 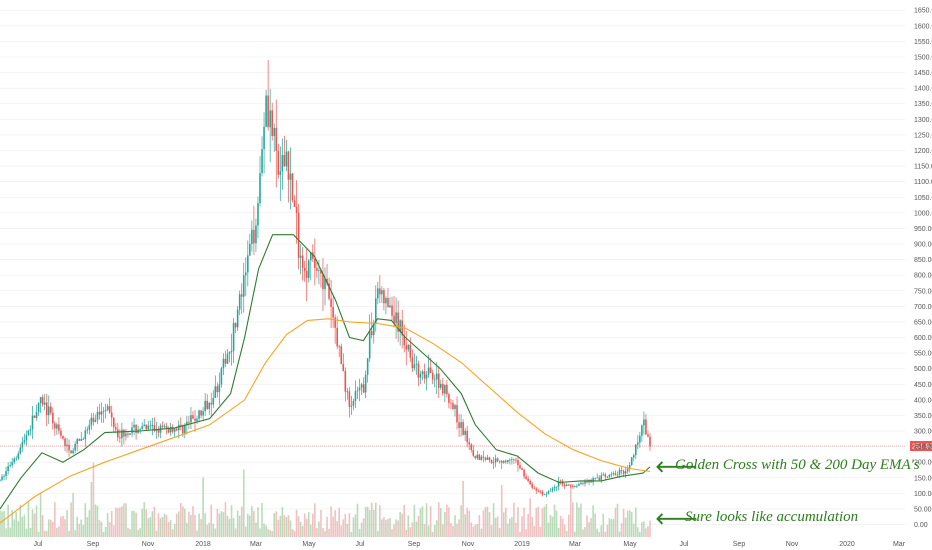 I want to click on y-tick-label: 300.00, so click(x=923, y=432).